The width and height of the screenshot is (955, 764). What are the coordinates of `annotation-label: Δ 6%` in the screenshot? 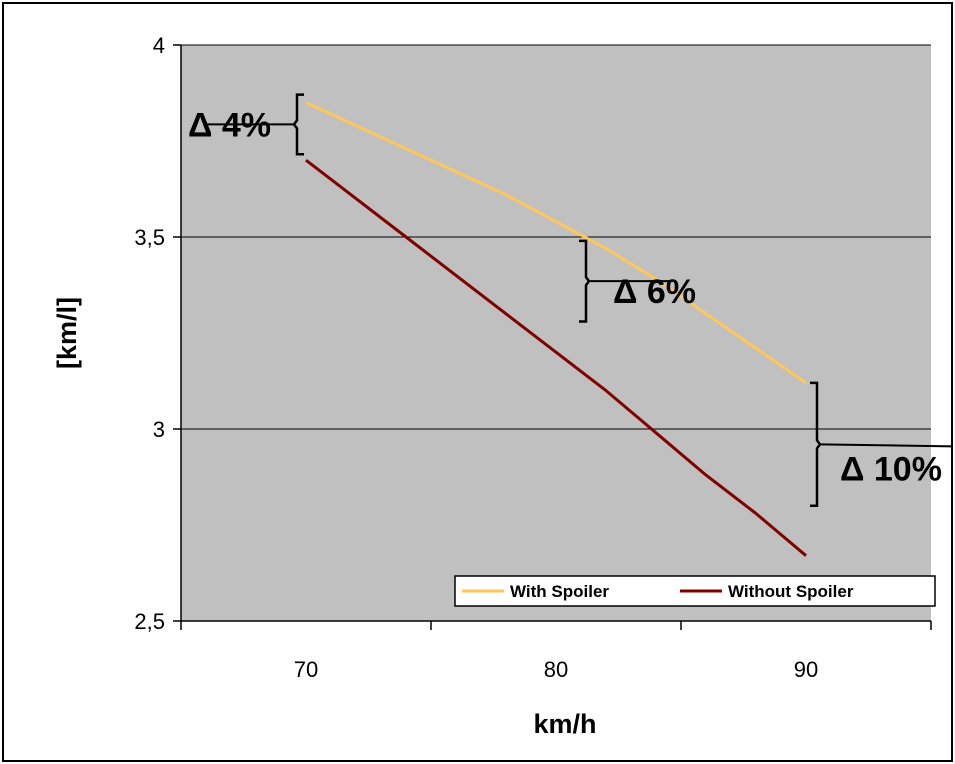 It's located at (654, 292).